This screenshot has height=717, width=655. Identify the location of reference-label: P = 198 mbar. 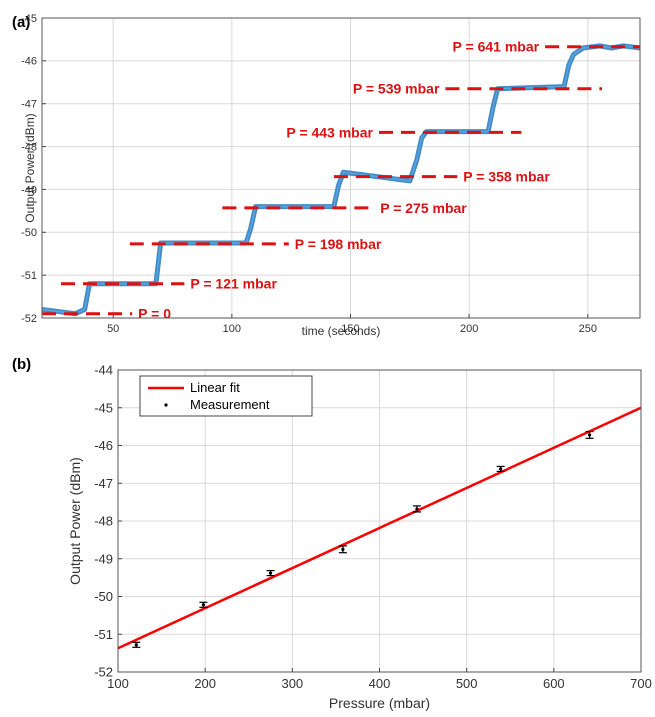
(338, 244).